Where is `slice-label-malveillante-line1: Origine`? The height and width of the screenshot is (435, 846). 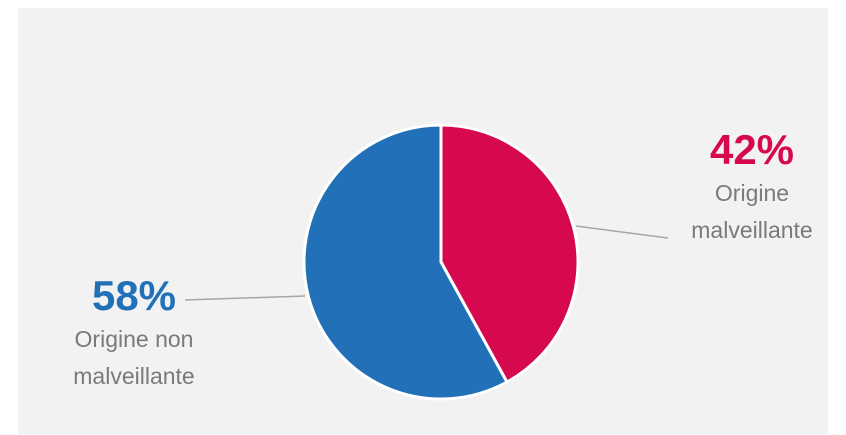
slice-label-malveillante-line1: Origine is located at coordinates (752, 193).